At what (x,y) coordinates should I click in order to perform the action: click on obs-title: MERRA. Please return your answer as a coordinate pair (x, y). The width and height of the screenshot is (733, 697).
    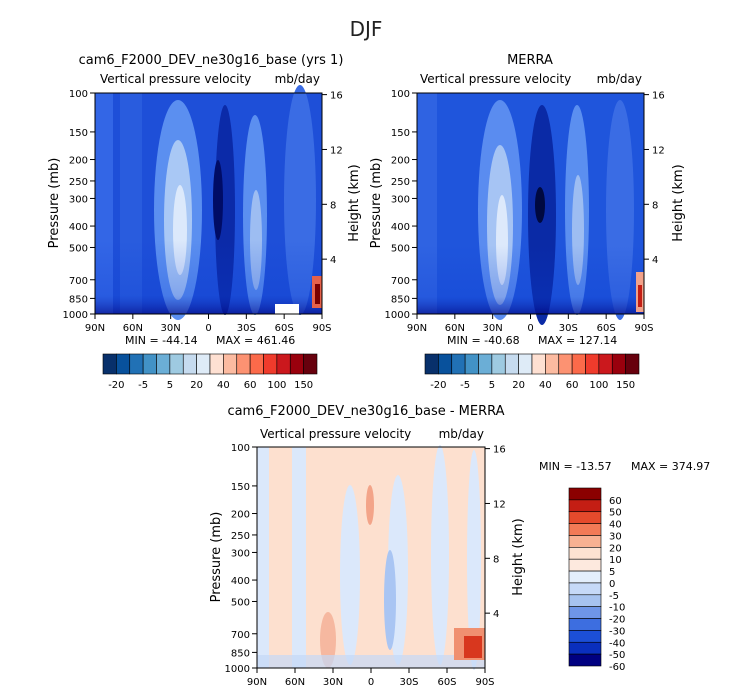
    Looking at the image, I should click on (530, 60).